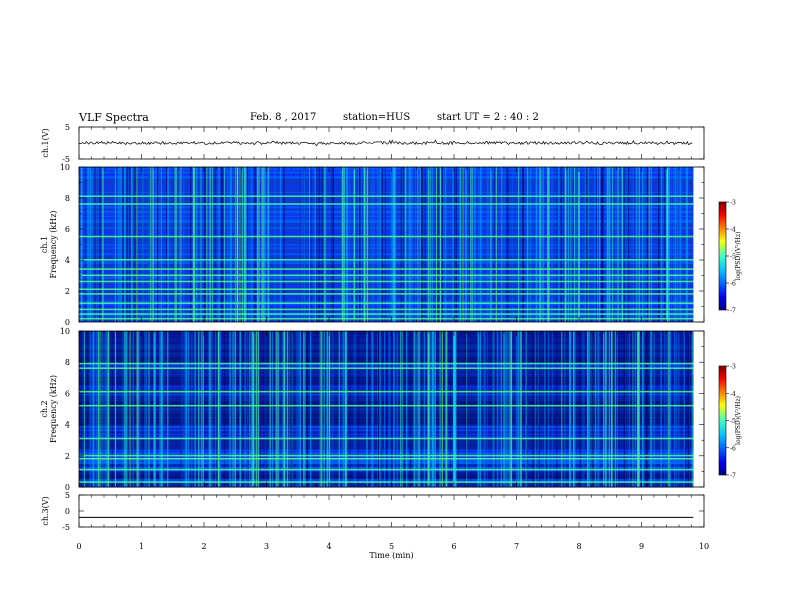 The image size is (792, 612). I want to click on y-tick-label: 10, so click(65, 331).